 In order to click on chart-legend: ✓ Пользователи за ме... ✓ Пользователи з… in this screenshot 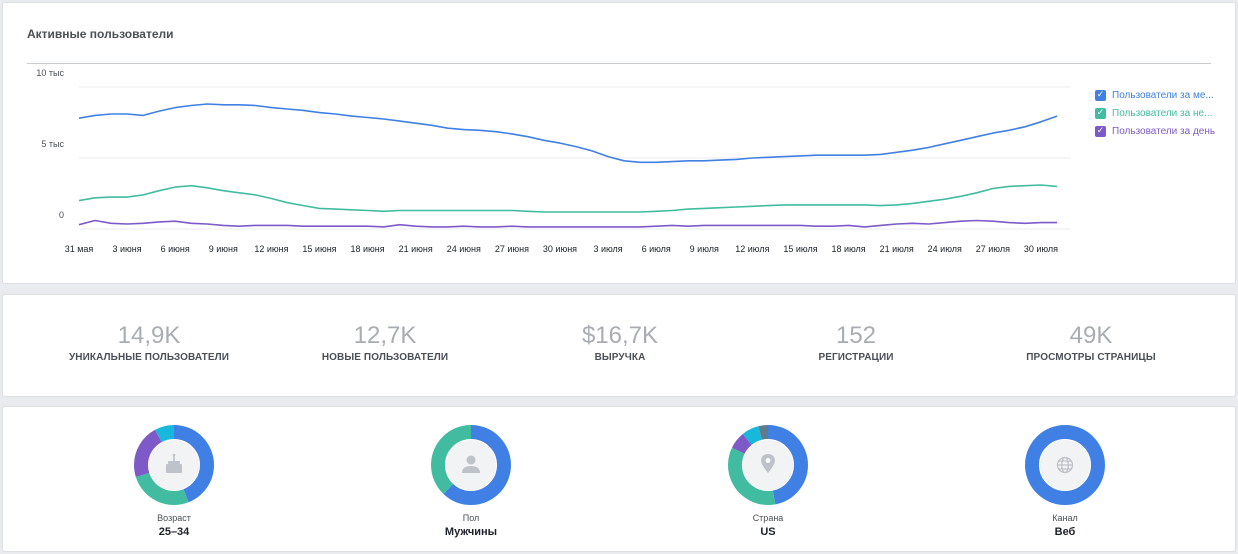, I will do `click(1155, 113)`.